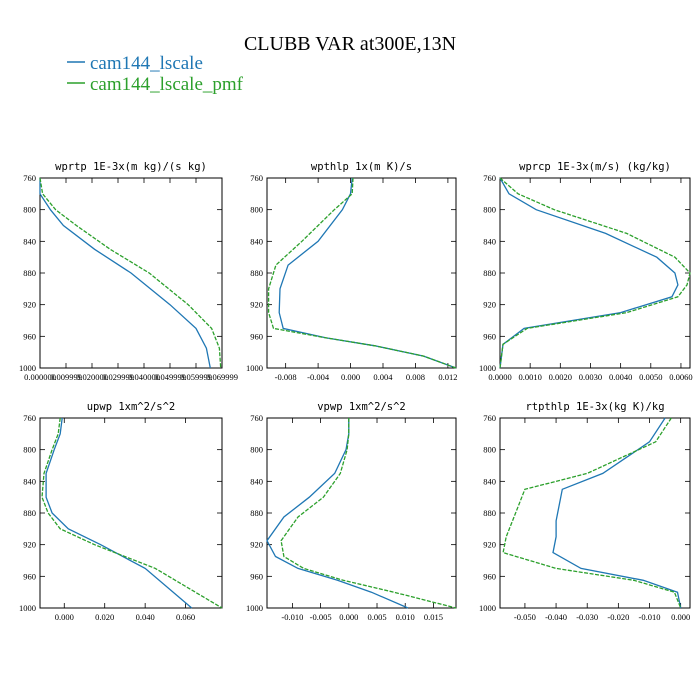 The width and height of the screenshot is (700, 700). What do you see at coordinates (650, 377) in the screenshot?
I see `x-tick-label: 0.0050` at bounding box center [650, 377].